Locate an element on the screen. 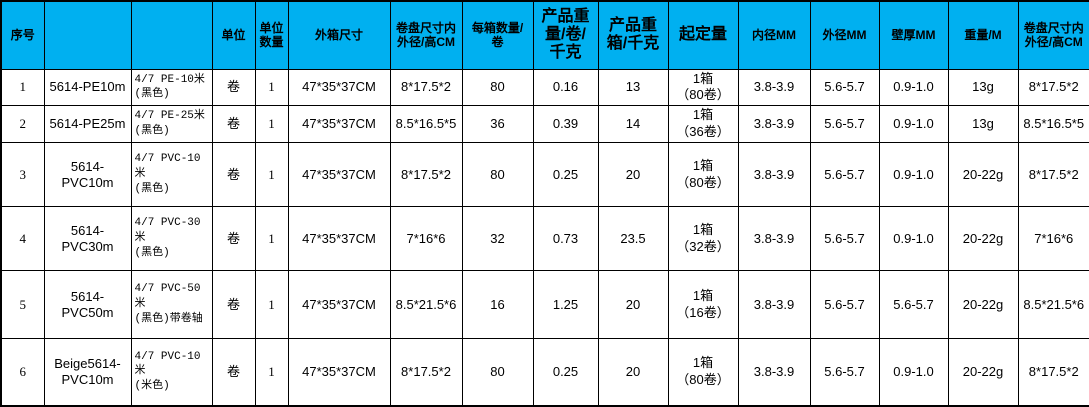 Image resolution: width=1089 pixels, height=407 pixels. cell-r1c15: 13g is located at coordinates (983, 87).